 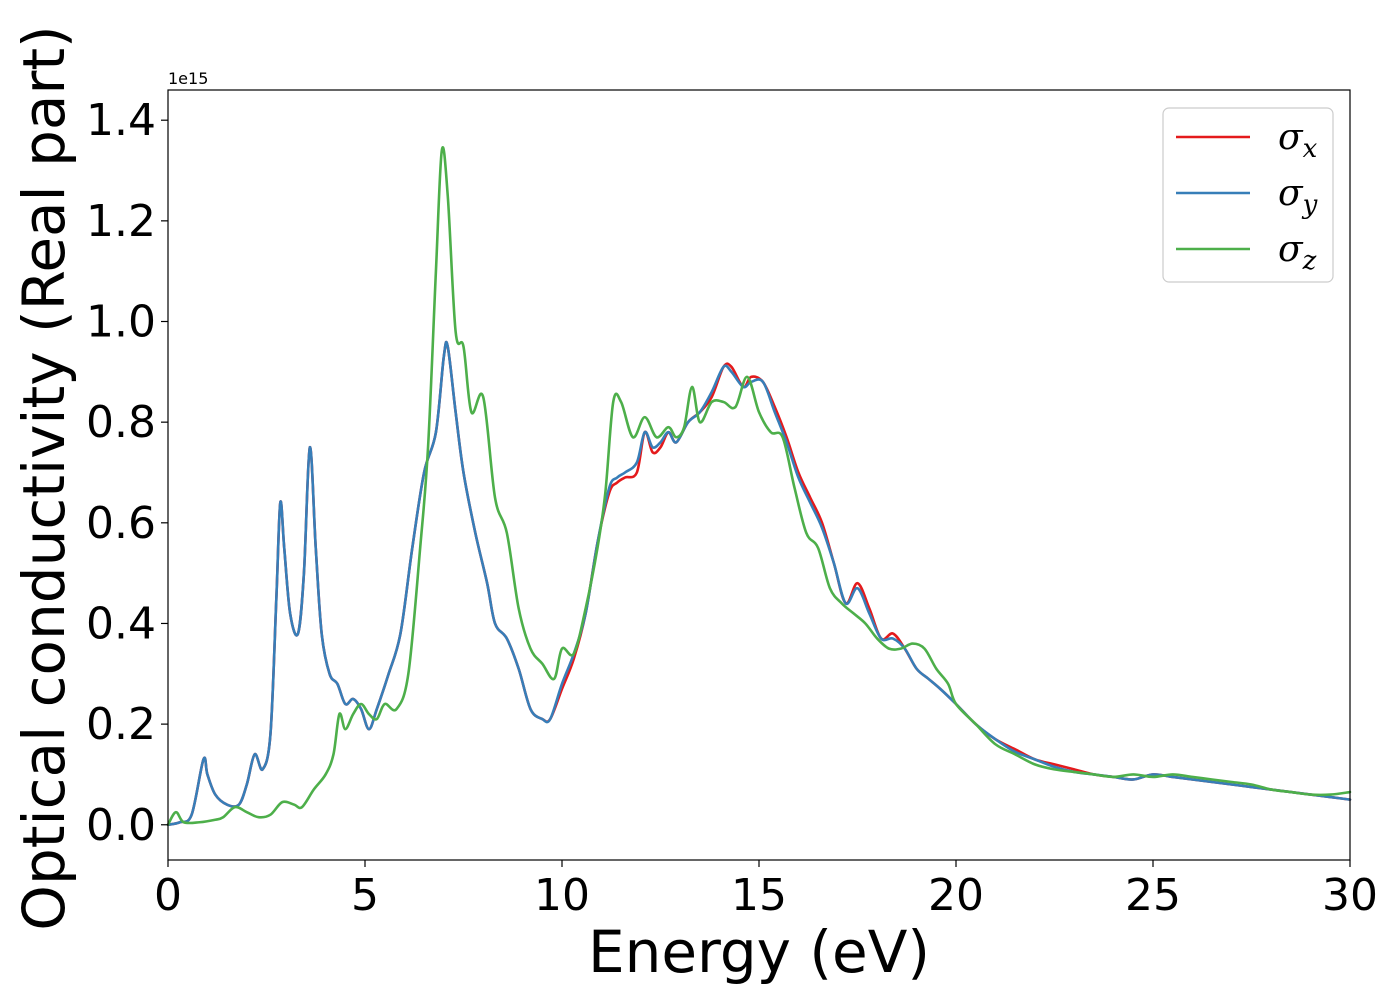 What do you see at coordinates (121, 523) in the screenshot?
I see `y-tick-label: 0.6` at bounding box center [121, 523].